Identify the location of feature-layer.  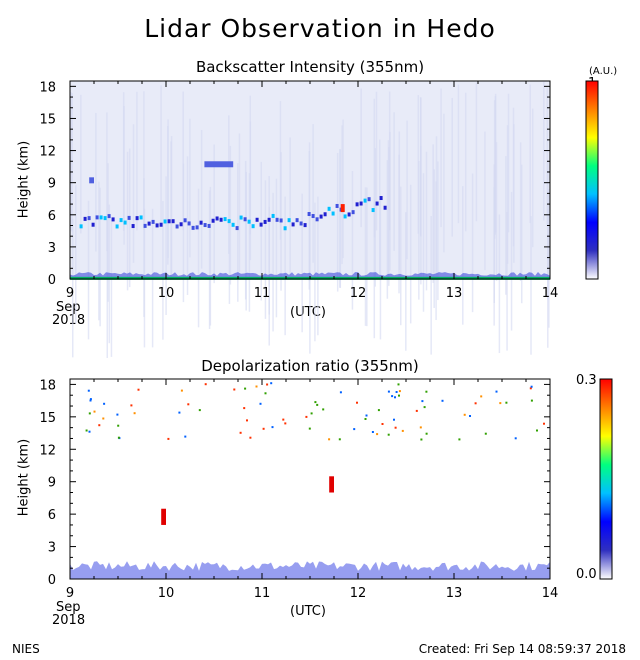
(310, 570).